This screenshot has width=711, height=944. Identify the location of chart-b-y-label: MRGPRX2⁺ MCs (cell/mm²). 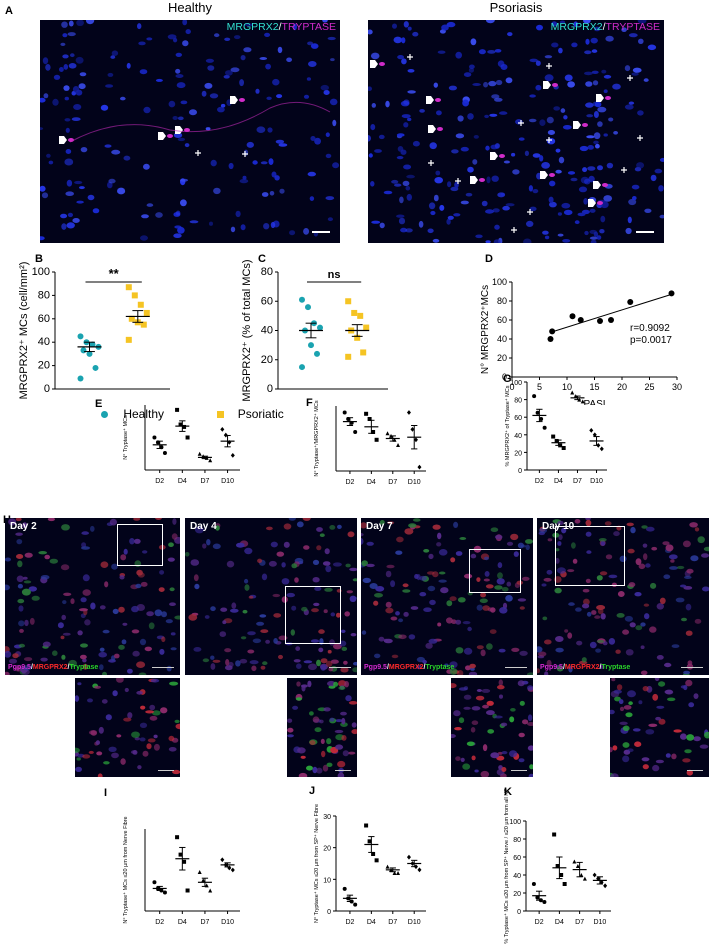
(24, 331).